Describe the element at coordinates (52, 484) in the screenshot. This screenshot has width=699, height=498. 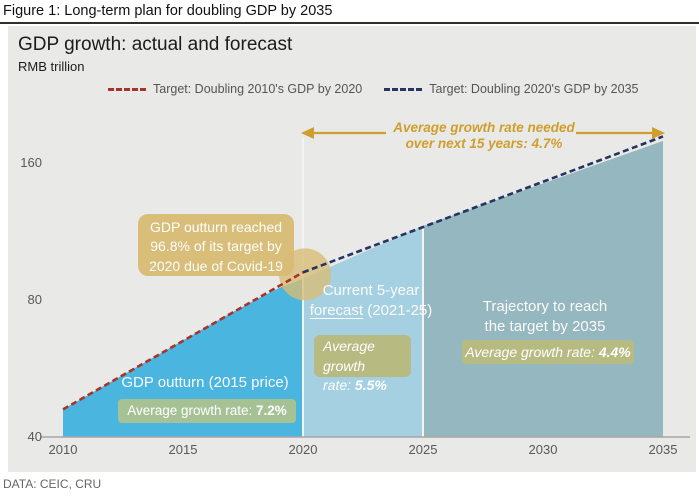
I see `data-source: DATA: CEIC, CRU` at that location.